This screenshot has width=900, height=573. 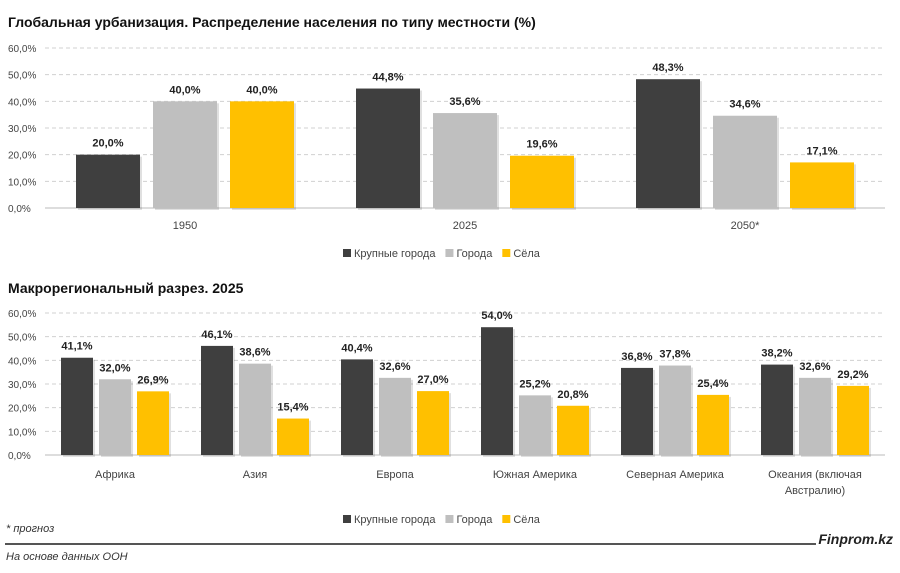 I want to click on source-note: На основе данных ООН, so click(x=67, y=557).